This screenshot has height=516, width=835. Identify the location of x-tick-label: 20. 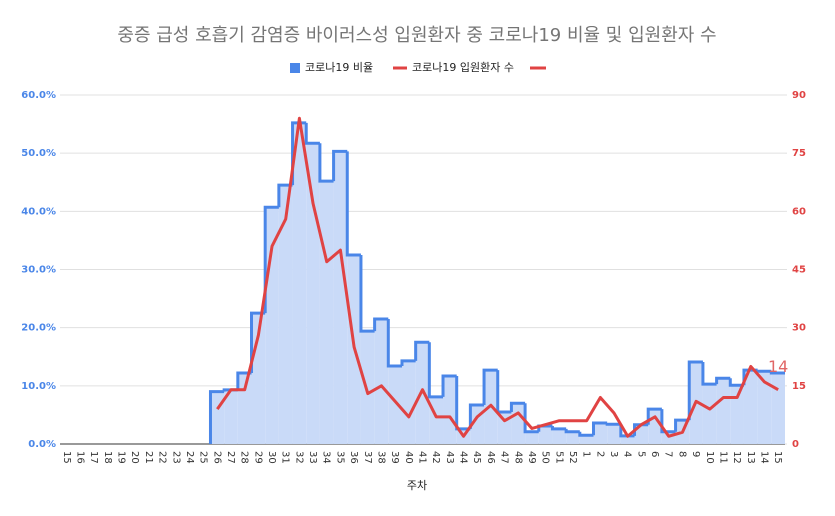
(134, 457).